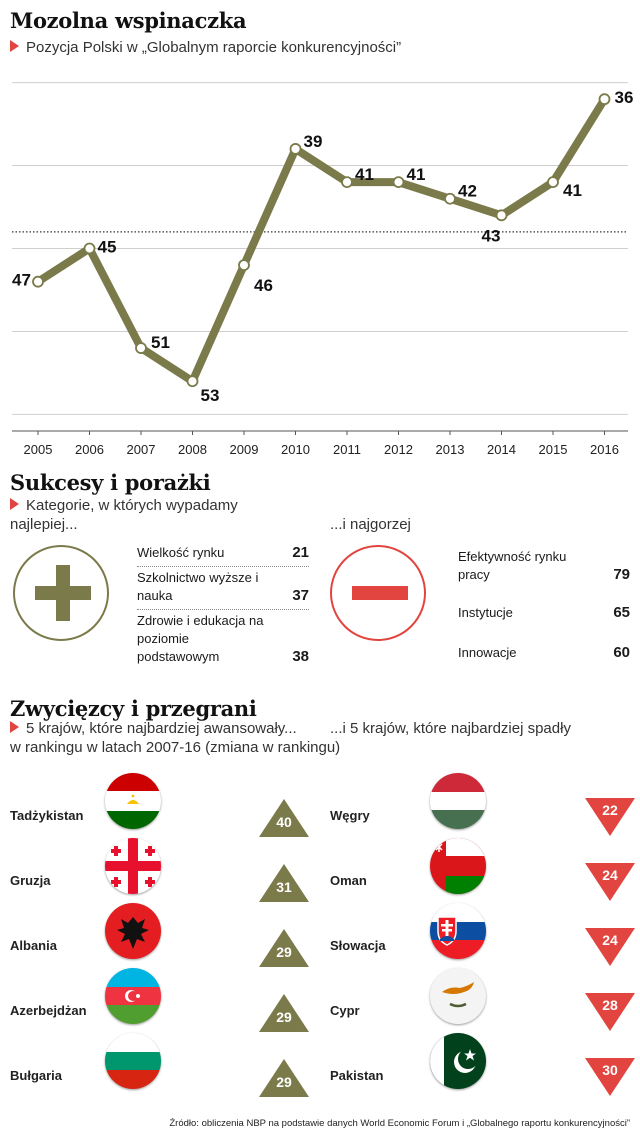 This screenshot has width=640, height=1140. Describe the element at coordinates (378, 593) in the screenshot. I see `minus-icon` at that location.